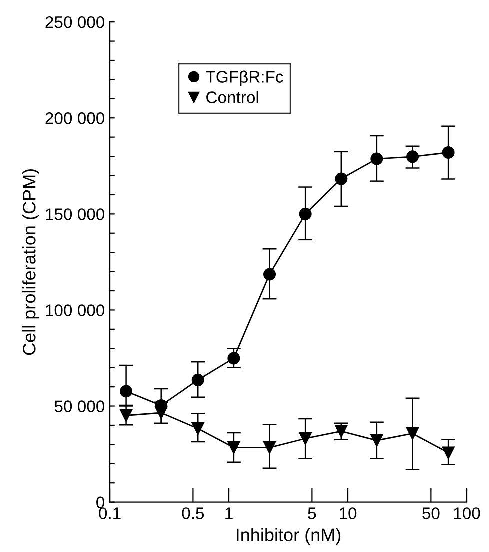 This screenshot has width=489, height=552. Describe the element at coordinates (193, 514) in the screenshot. I see `x-tick-label: 0.5` at that location.